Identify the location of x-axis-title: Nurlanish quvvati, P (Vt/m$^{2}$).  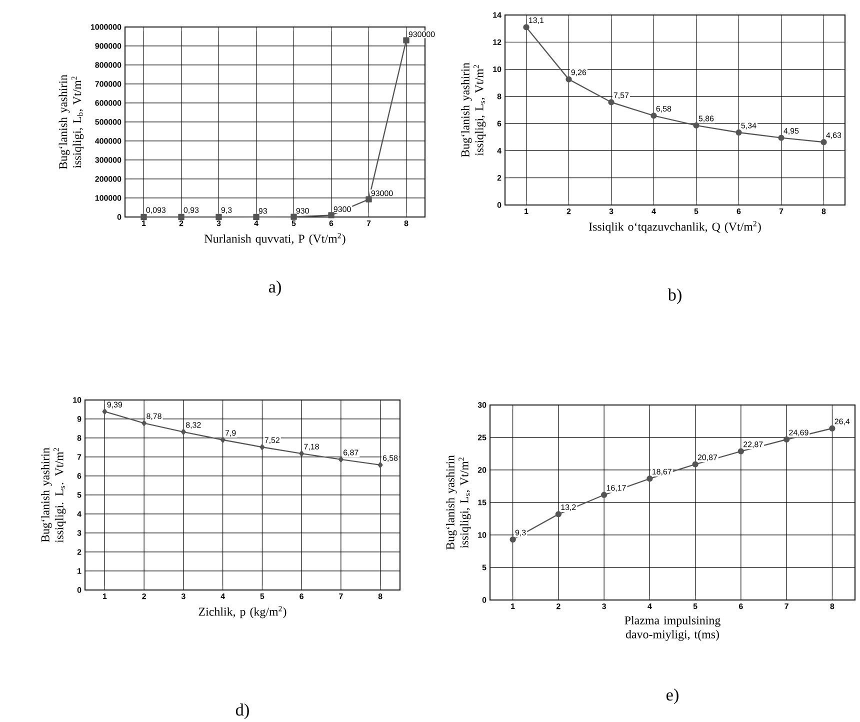
(275, 239).